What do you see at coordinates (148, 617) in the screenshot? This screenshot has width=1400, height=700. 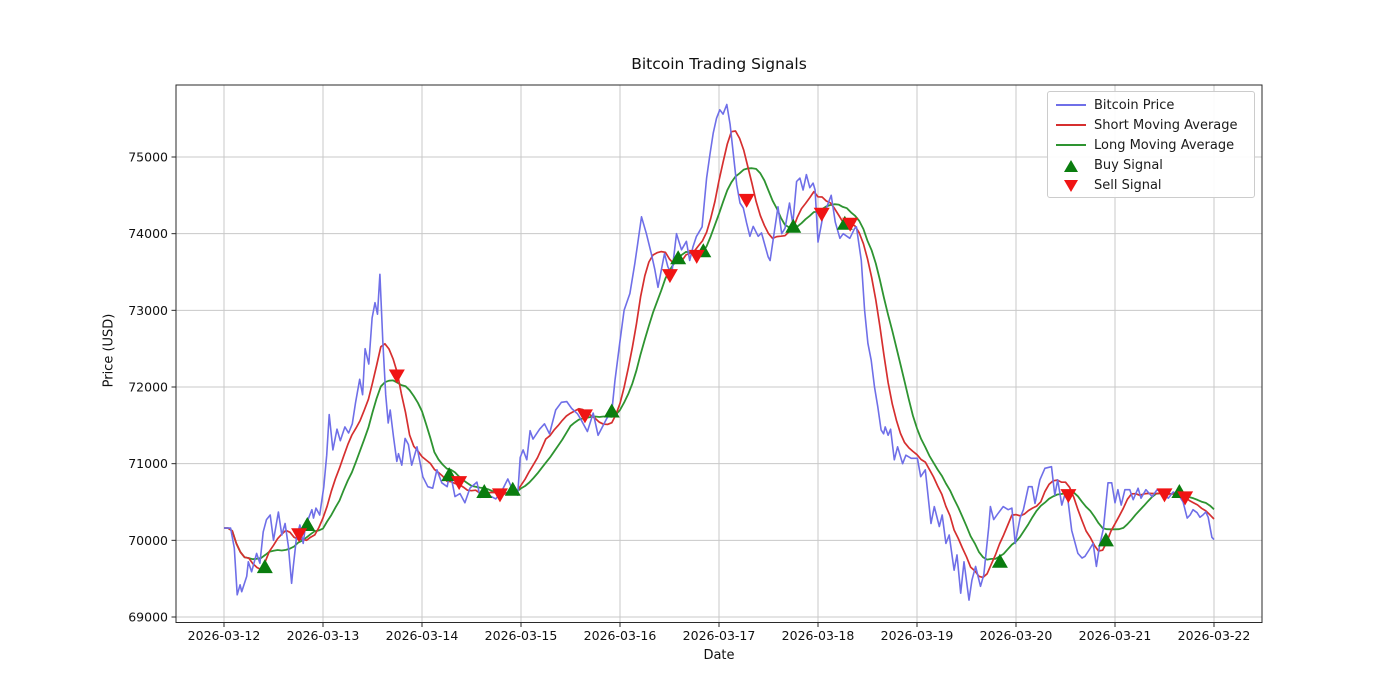 I see `y-tick-label: 69000` at bounding box center [148, 617].